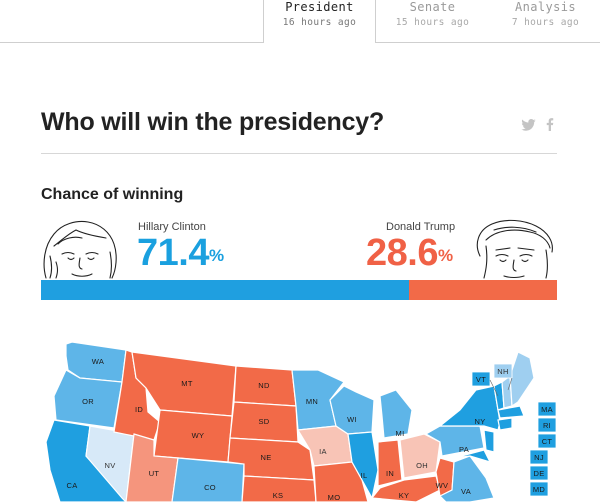 The height and width of the screenshot is (502, 600). Describe the element at coordinates (528, 126) in the screenshot. I see `twitter-icon` at that location.